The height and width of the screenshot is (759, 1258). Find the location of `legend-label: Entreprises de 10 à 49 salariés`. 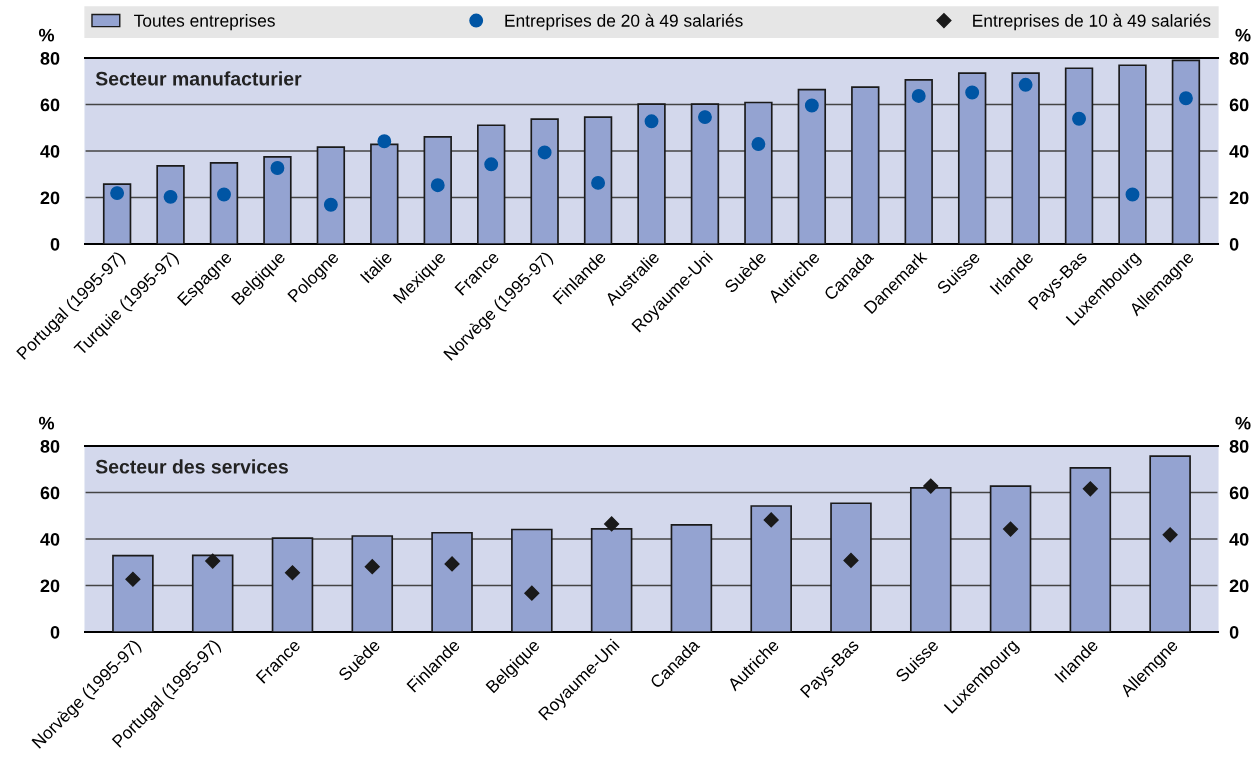

legend-label: Entreprises de 10 à 49 salariés is located at coordinates (1092, 22).